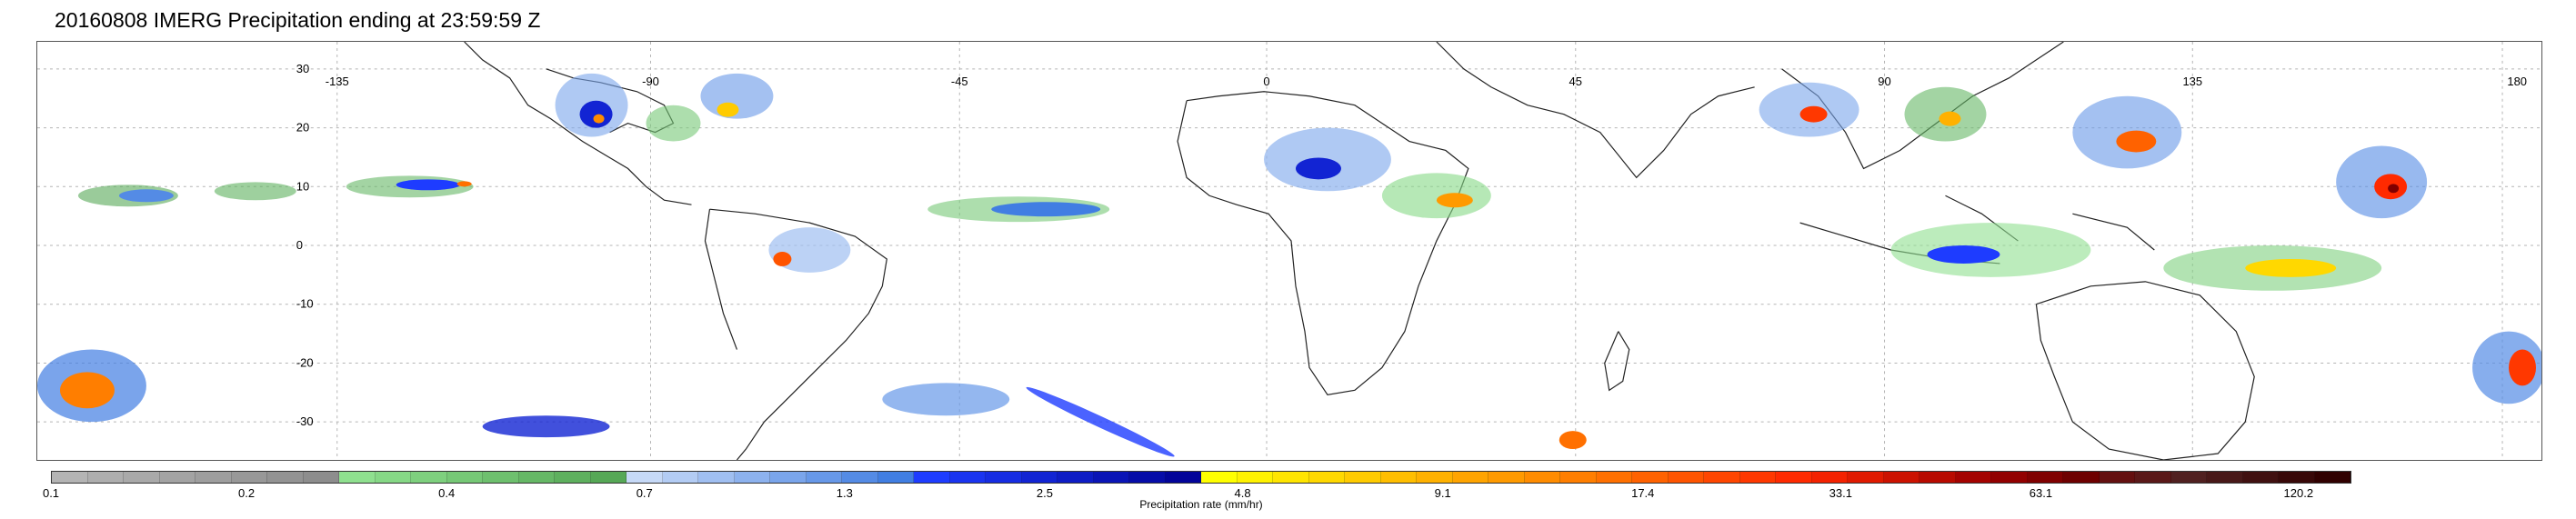 The height and width of the screenshot is (519, 2576). Describe the element at coordinates (2192, 81) in the screenshot. I see `lon-label: 135` at that location.